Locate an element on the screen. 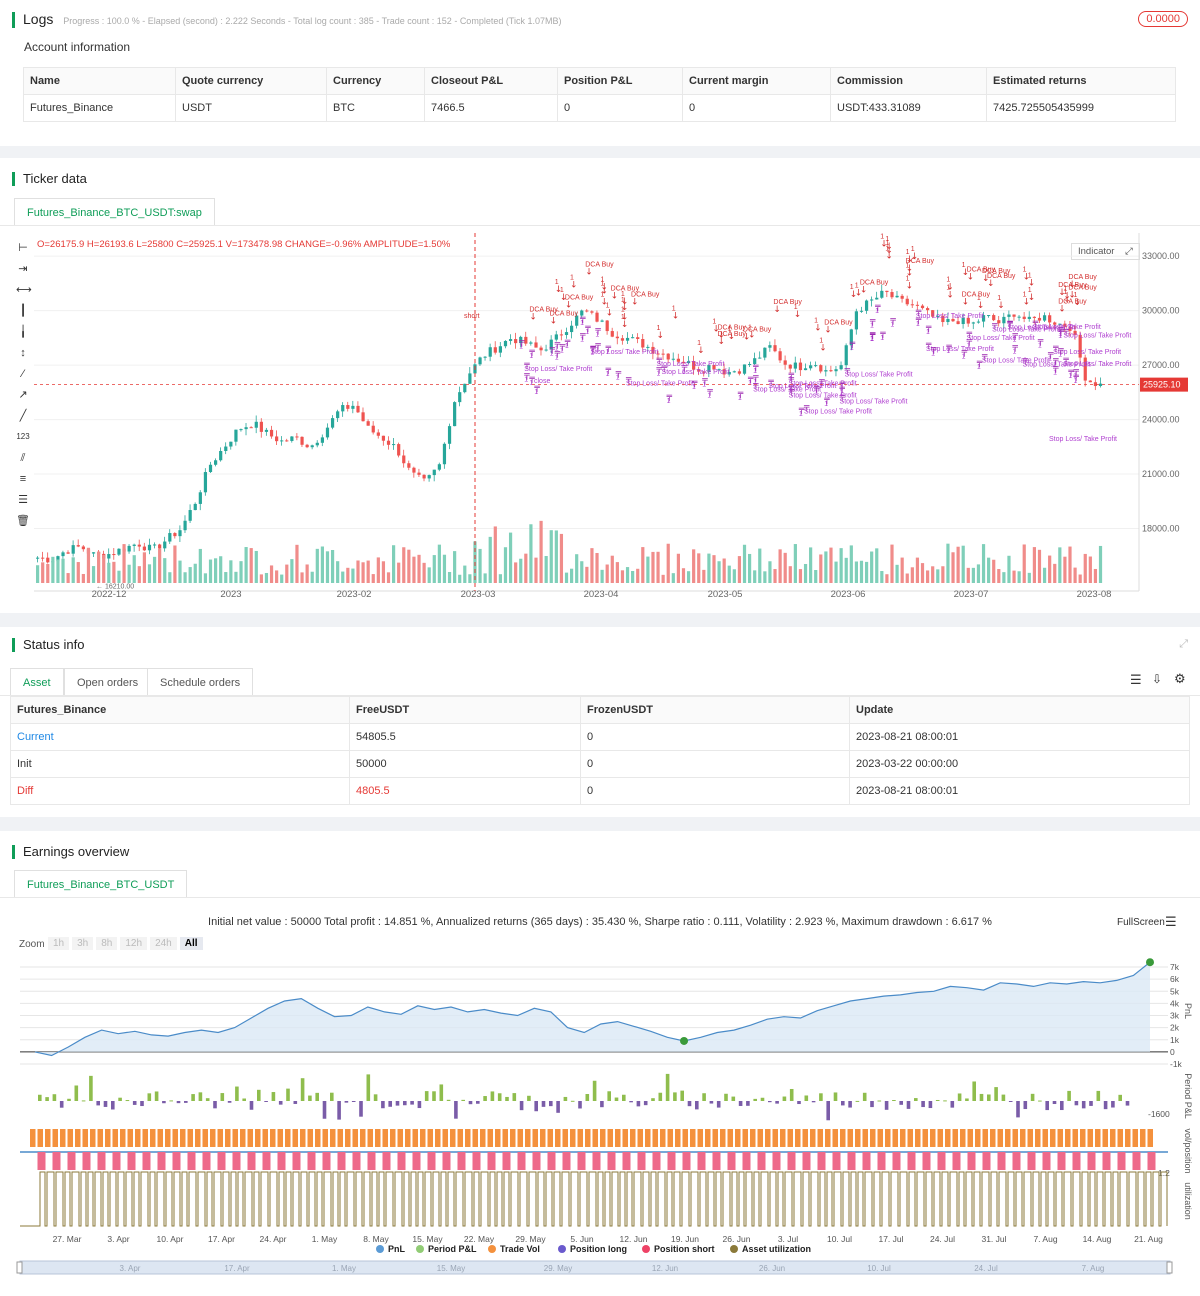  x-tick-label: 2023-06 is located at coordinates (848, 594).